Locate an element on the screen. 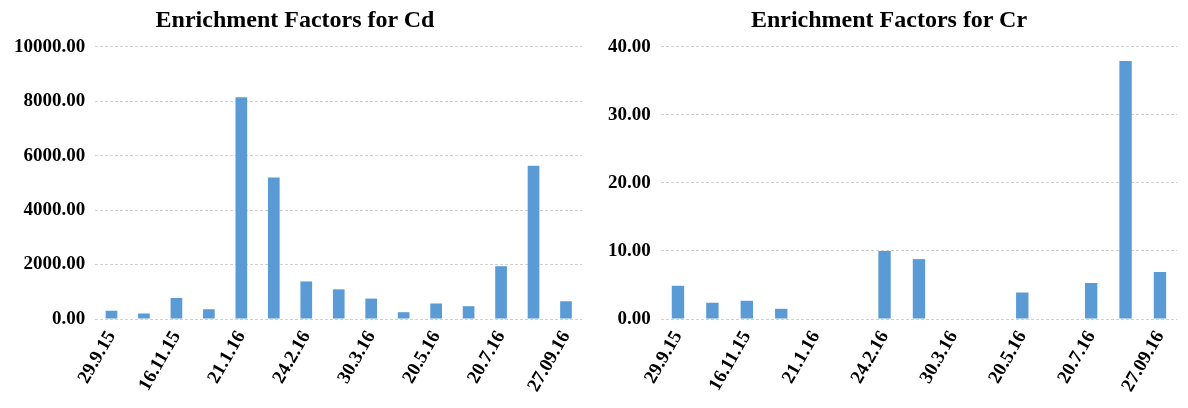 The height and width of the screenshot is (408, 1188). chart-title: Enrichment Factors for Cd is located at coordinates (295, 18).